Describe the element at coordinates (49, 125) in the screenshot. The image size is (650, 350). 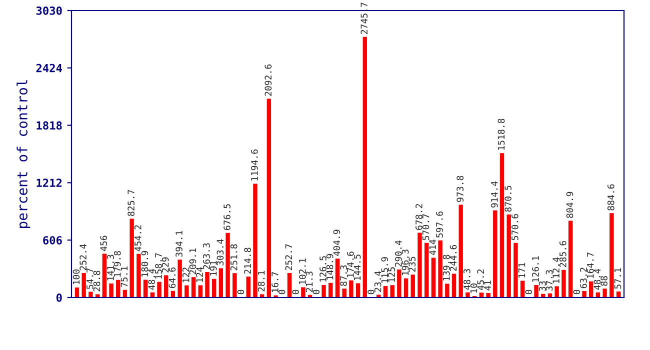
I see `y-tick-label: 1818` at that location.